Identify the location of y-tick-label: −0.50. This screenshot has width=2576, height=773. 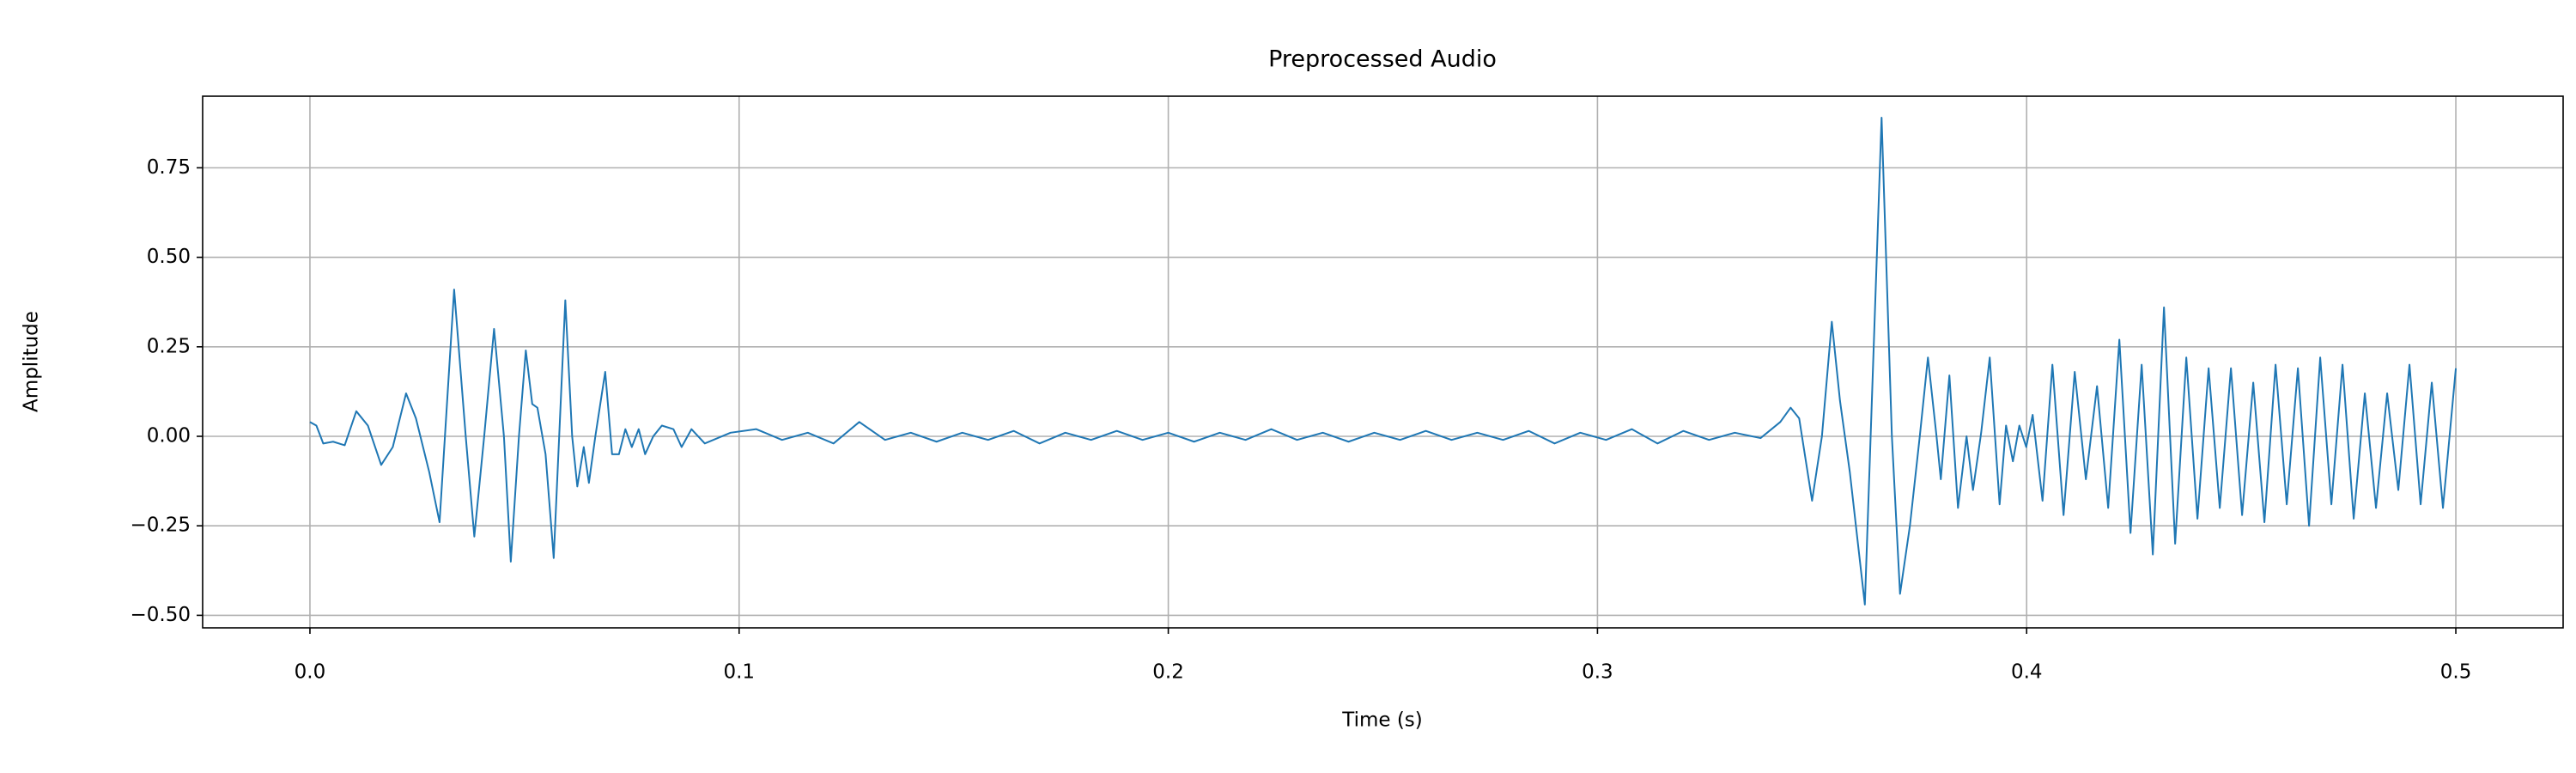
(161, 615).